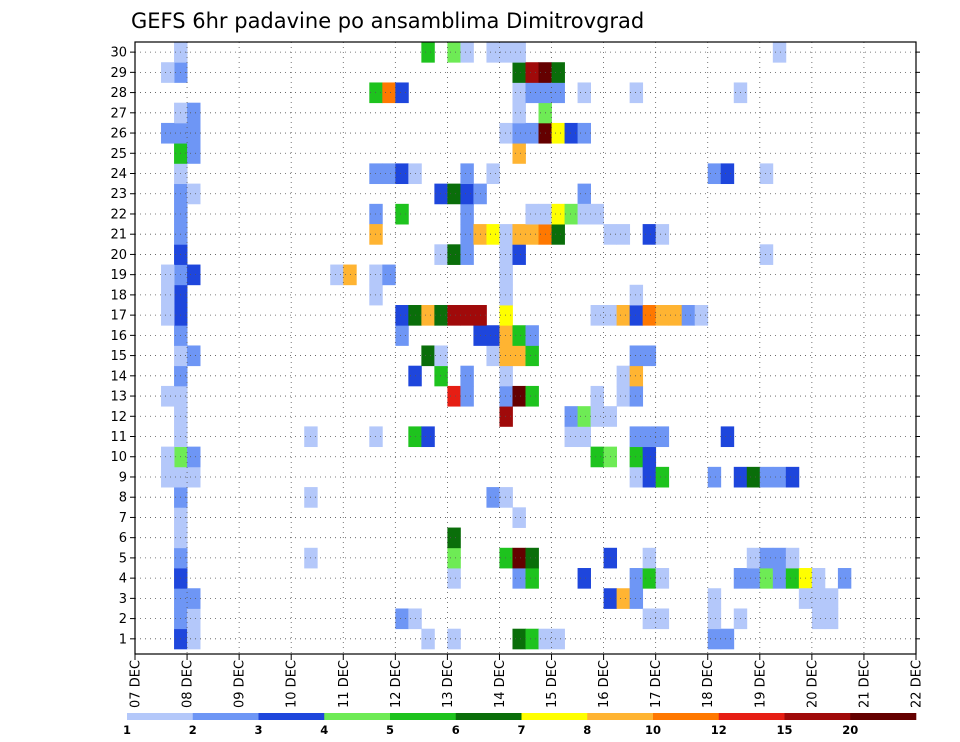 Image resolution: width=960 pixels, height=742 pixels. I want to click on y-tick-label: 19, so click(118, 275).